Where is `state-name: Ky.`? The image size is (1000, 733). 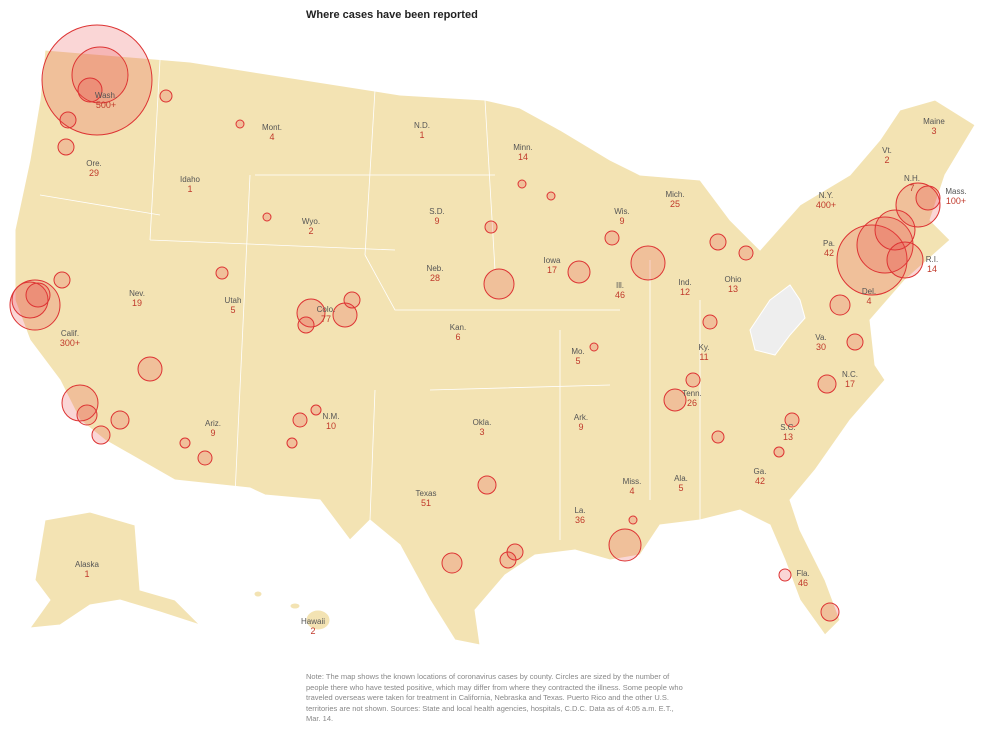 state-name: Ky. is located at coordinates (704, 347).